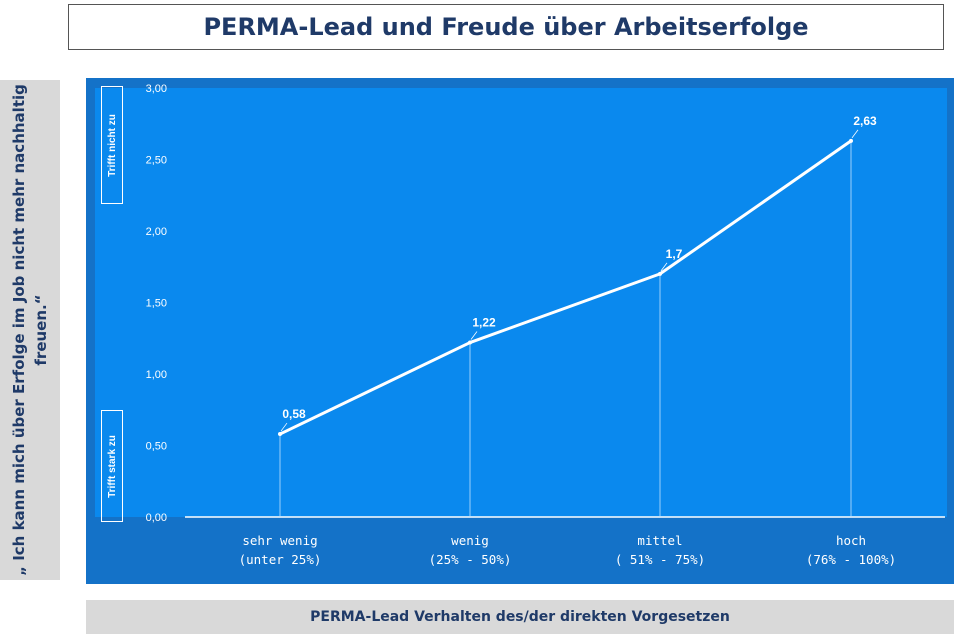 The width and height of the screenshot is (957, 640). Describe the element at coordinates (156, 375) in the screenshot. I see `y-tick-label: 1,00` at that location.